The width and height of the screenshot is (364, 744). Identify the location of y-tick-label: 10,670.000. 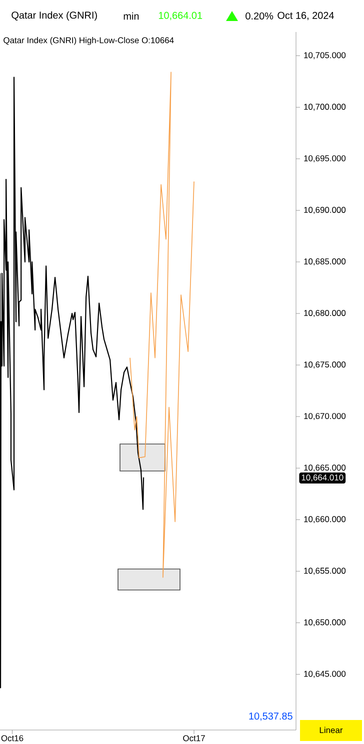
(325, 416).